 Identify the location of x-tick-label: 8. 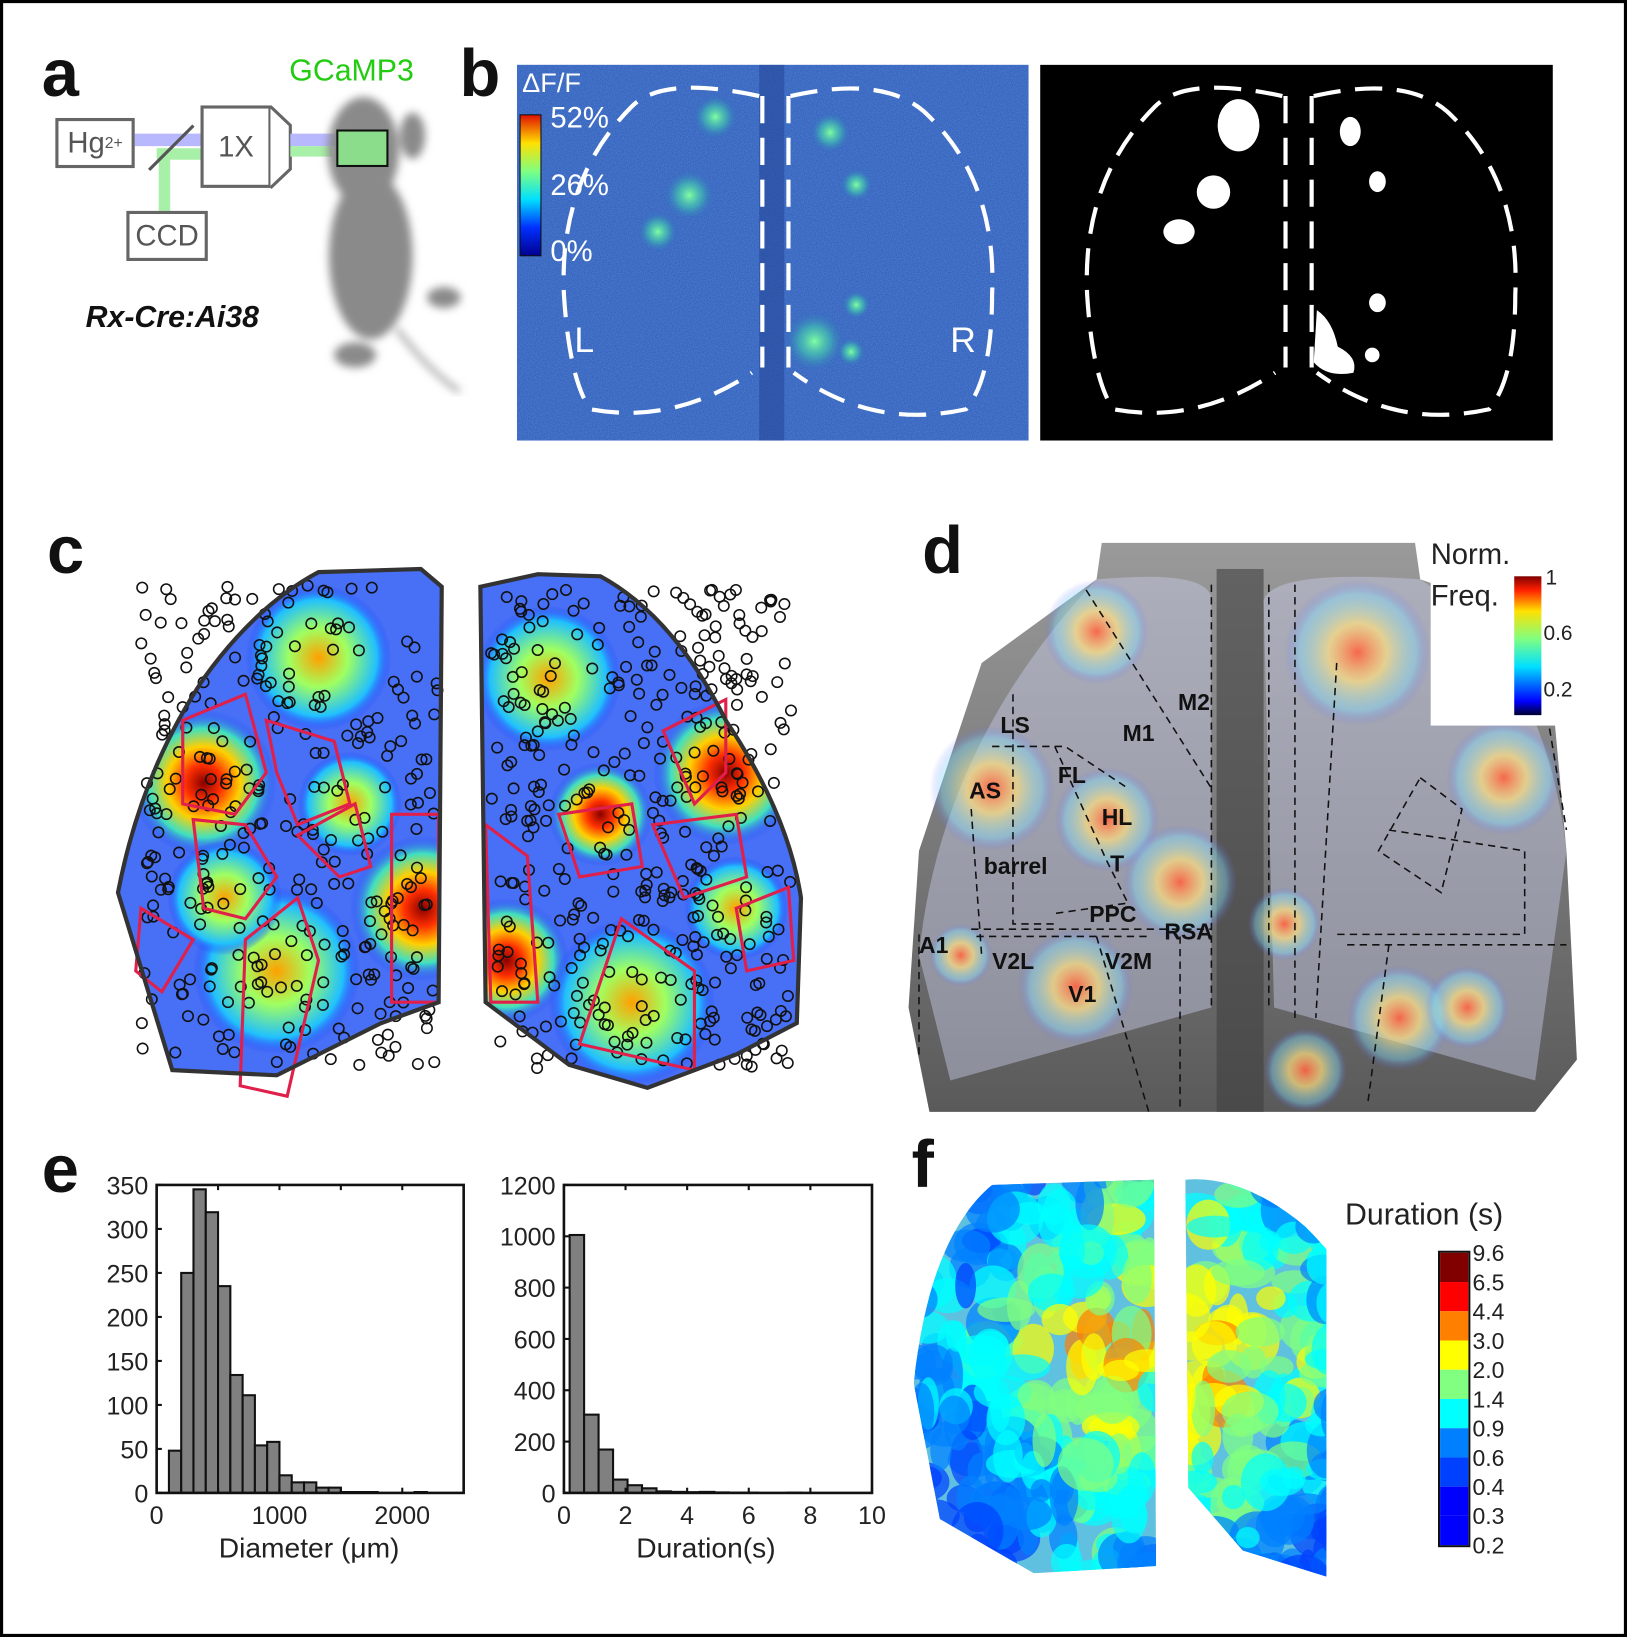
(810, 1516).